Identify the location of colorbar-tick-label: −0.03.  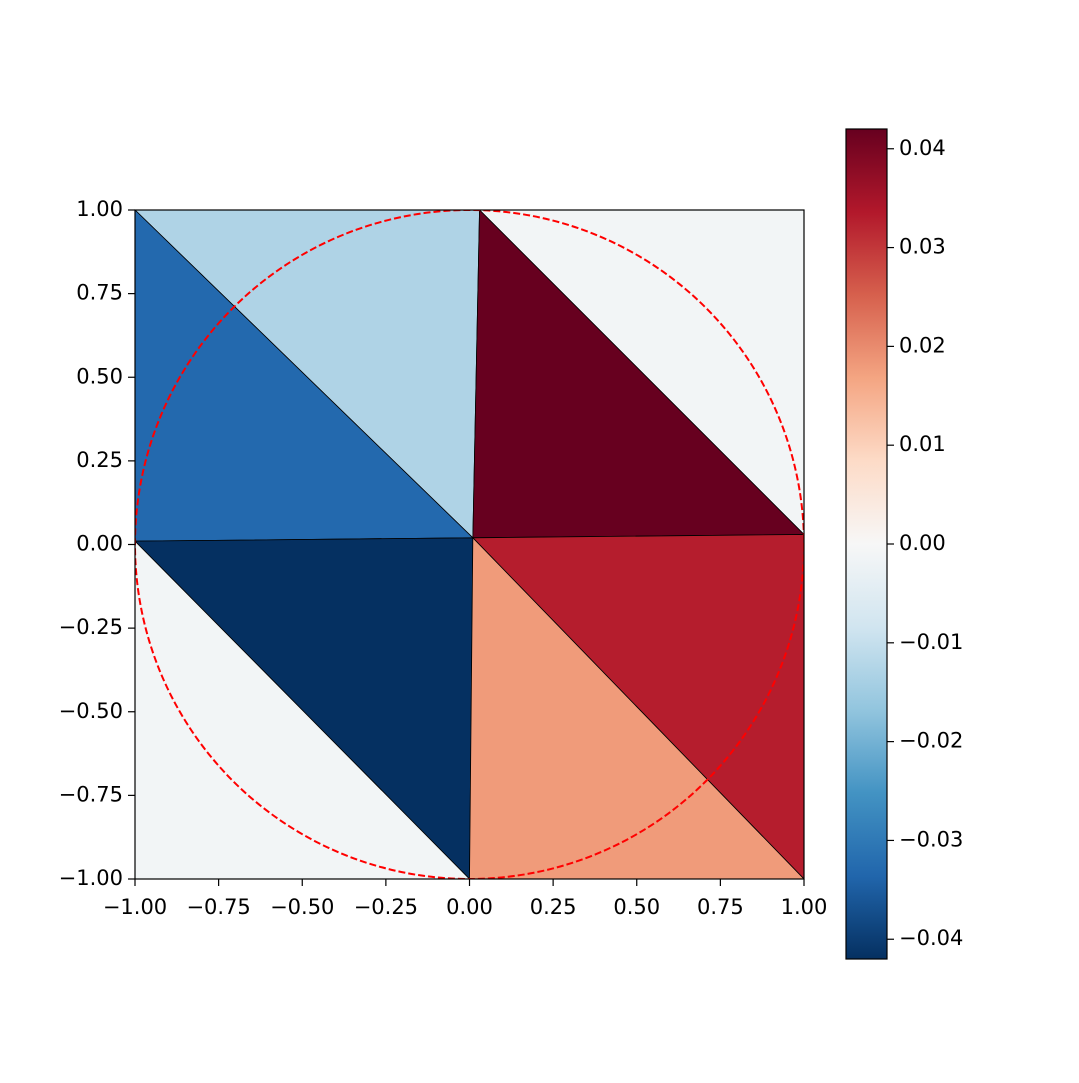
(931, 839).